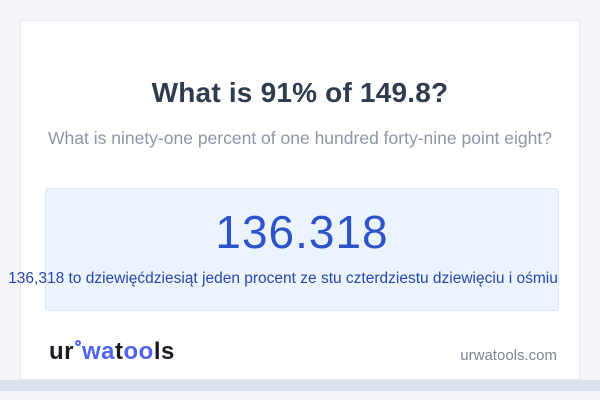  Describe the element at coordinates (302, 232) in the screenshot. I see `answer-value: 136.318` at that location.